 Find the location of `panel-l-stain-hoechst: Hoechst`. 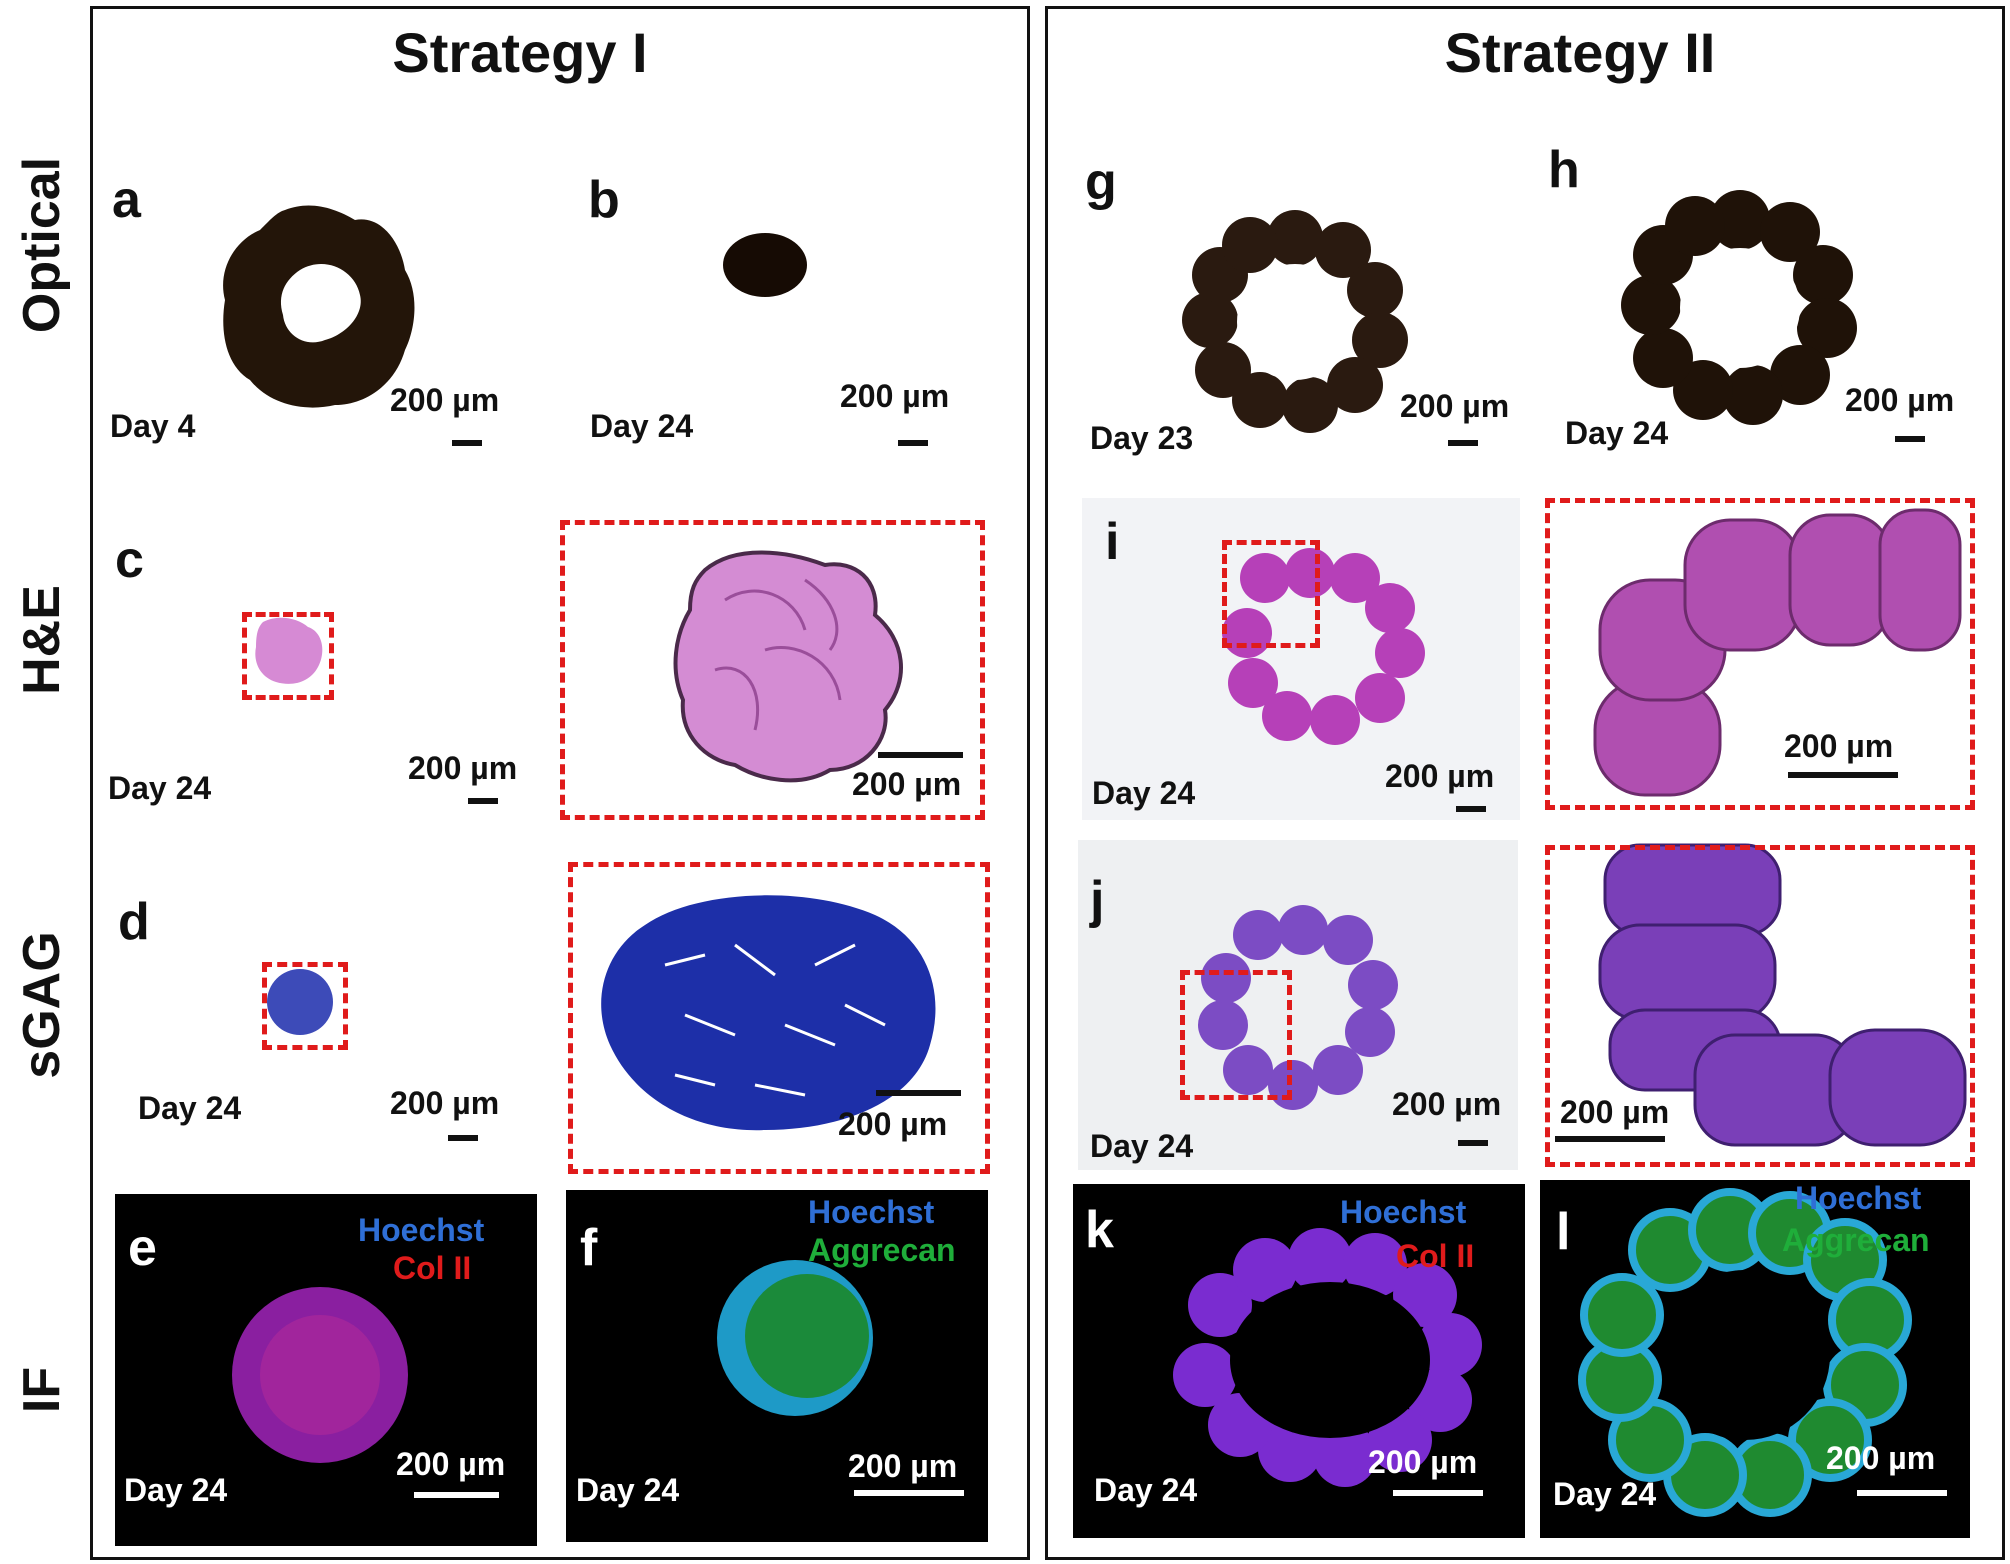

panel-l-stain-hoechst: Hoechst is located at coordinates (1858, 1198).